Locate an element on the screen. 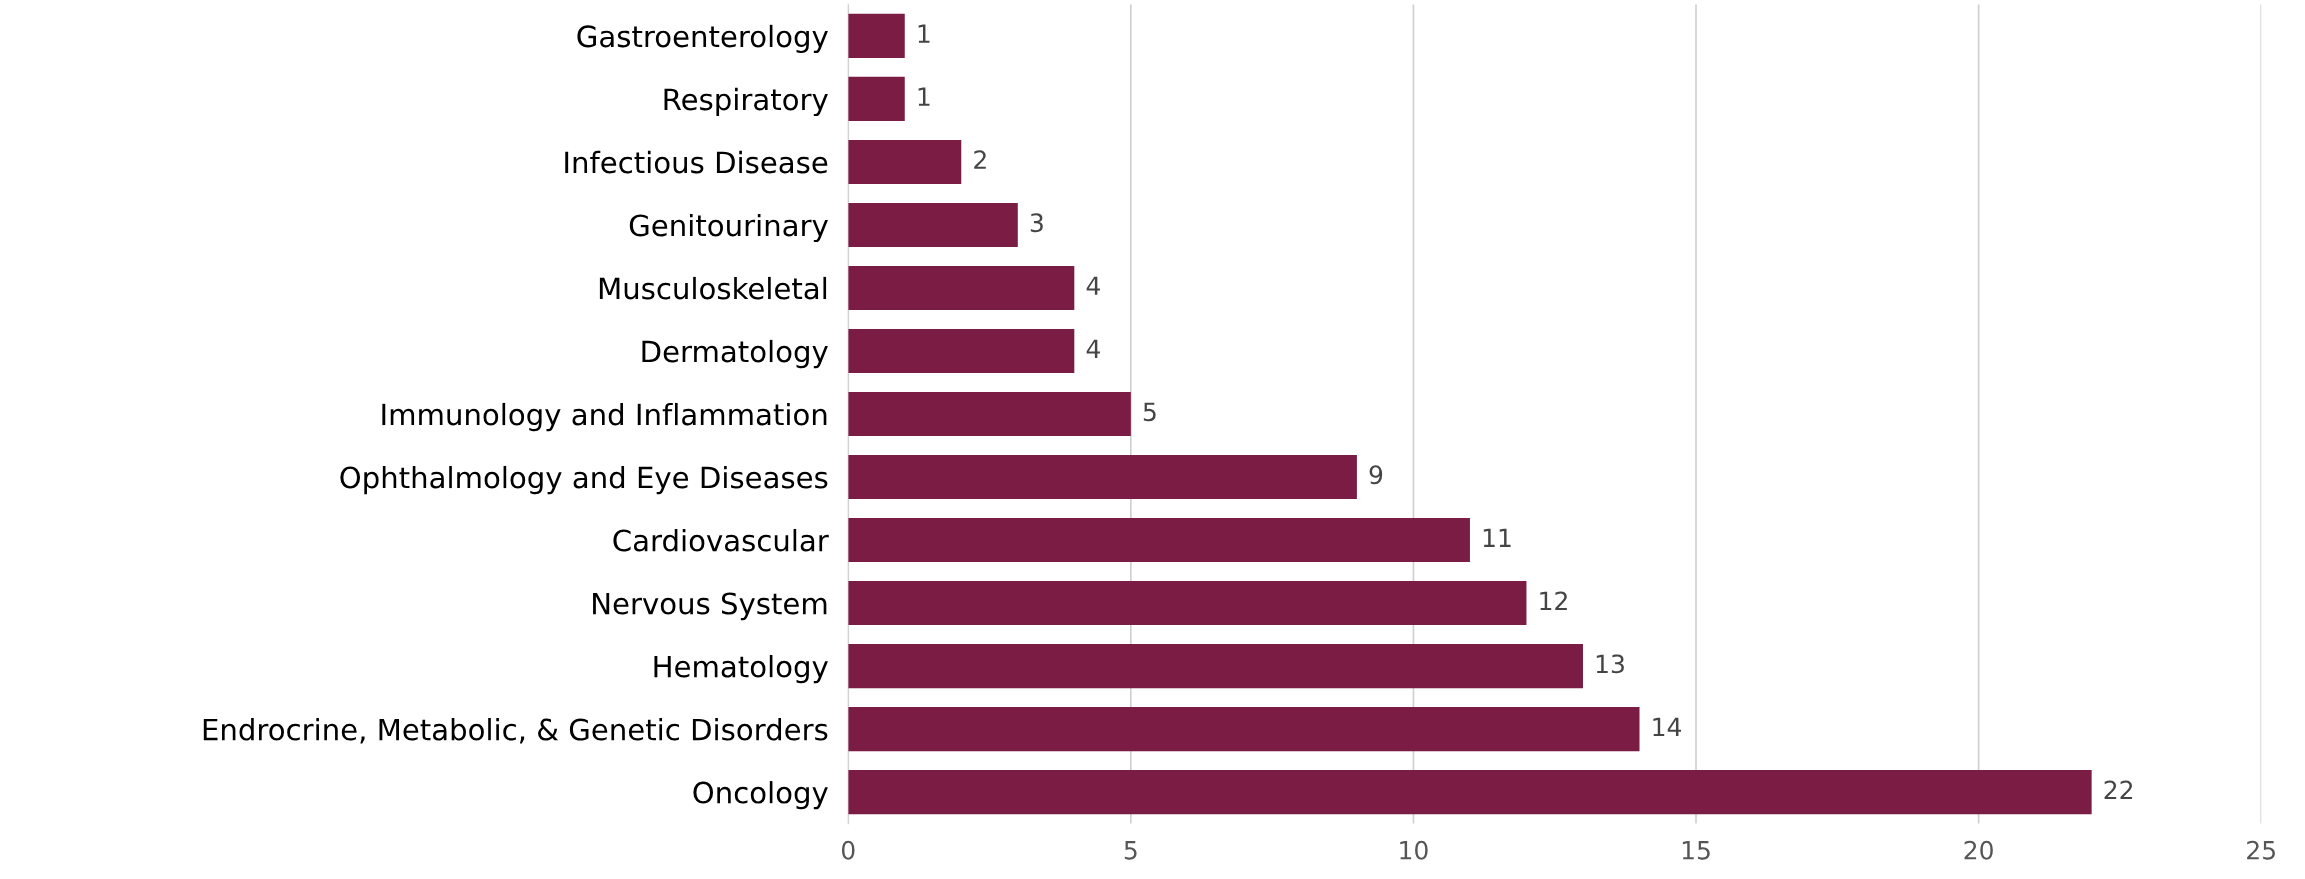  x-tick-label: 5 is located at coordinates (1130, 850).